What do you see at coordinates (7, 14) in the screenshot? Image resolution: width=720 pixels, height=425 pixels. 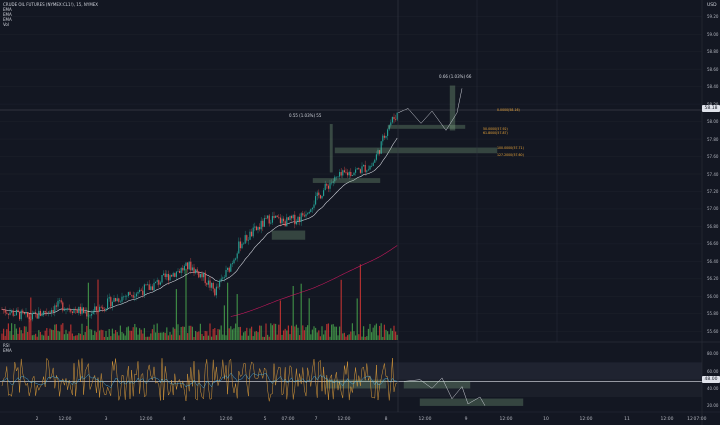 I see `study-ema-2: EMA` at bounding box center [7, 14].